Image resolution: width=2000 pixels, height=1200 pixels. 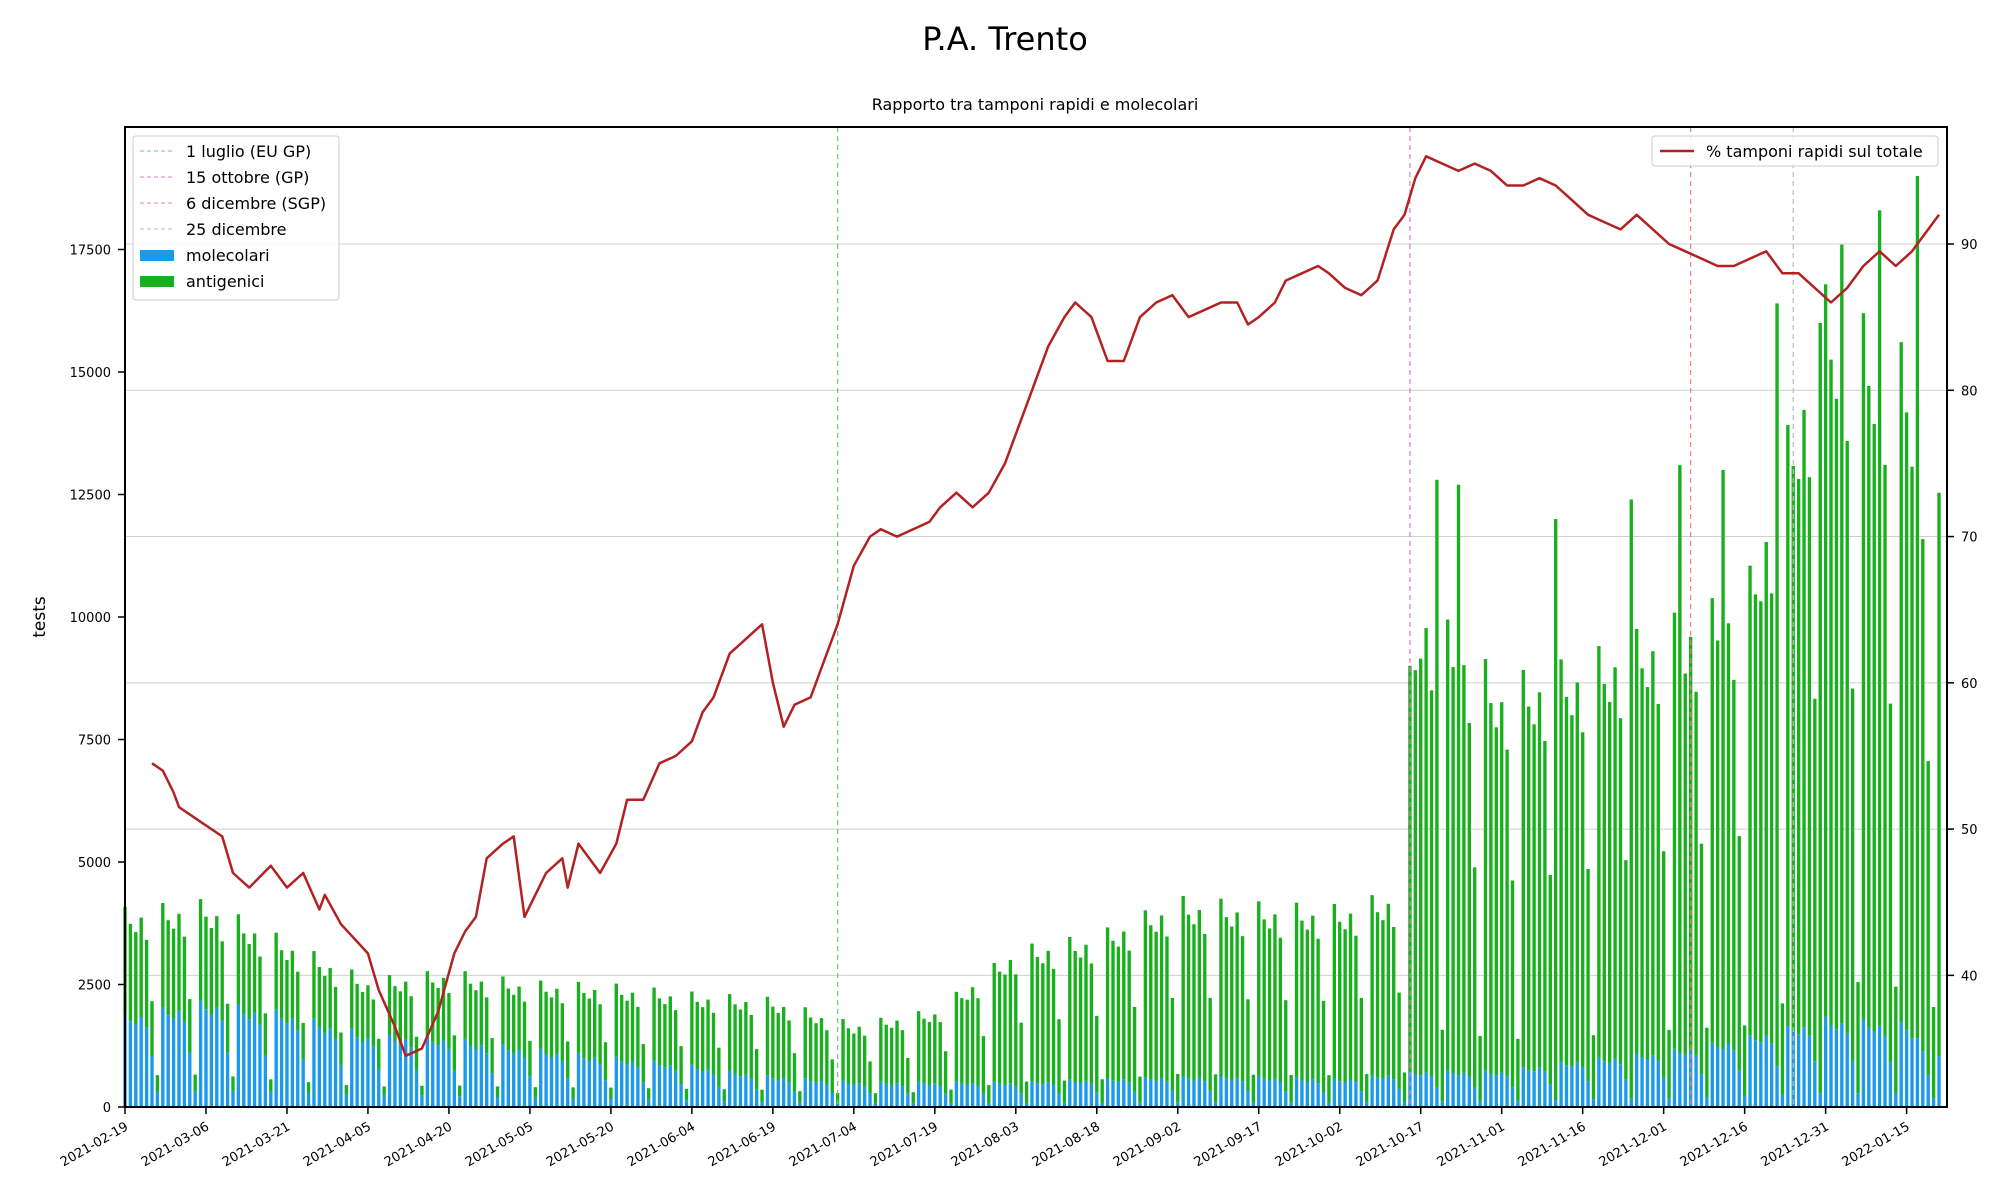 I want to click on x-tick-label: 2021-12-16, so click(x=1714, y=1144).